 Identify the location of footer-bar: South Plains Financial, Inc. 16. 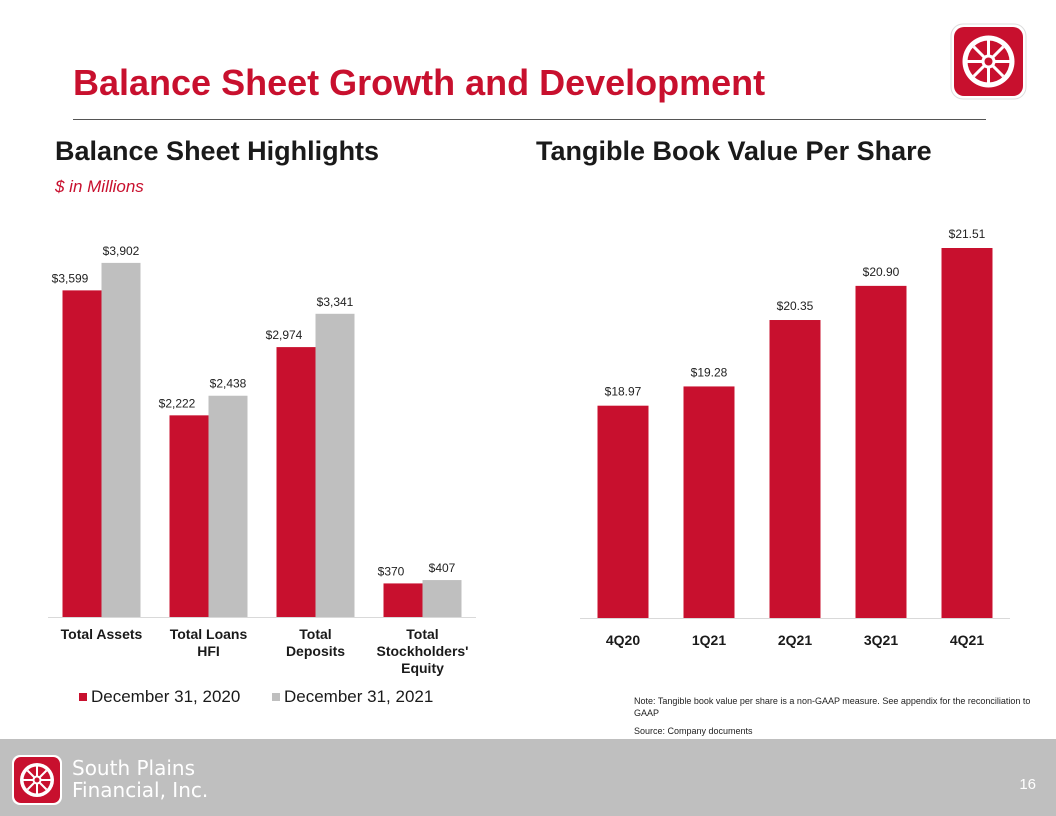
(528, 777).